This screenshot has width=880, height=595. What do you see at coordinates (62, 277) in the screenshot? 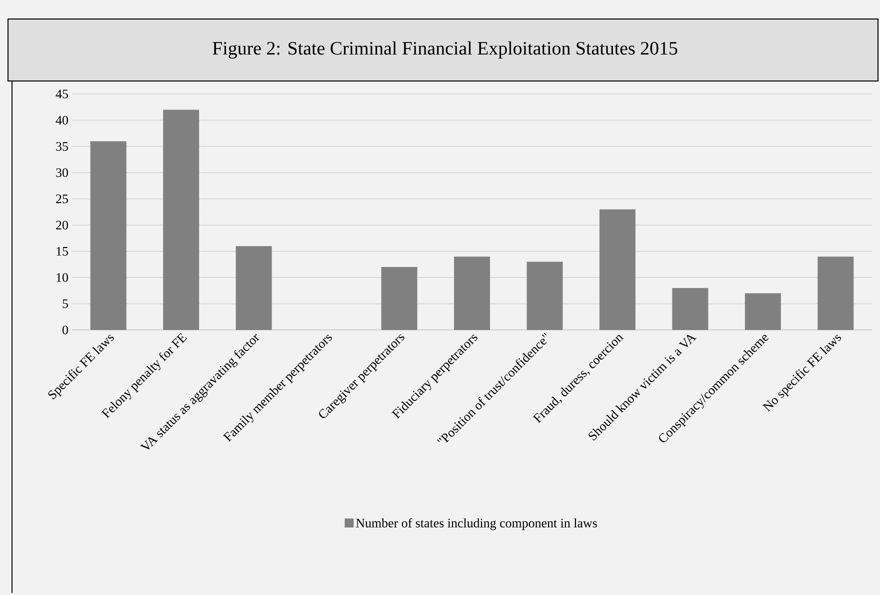
I see `y-tick-label: 10` at bounding box center [62, 277].